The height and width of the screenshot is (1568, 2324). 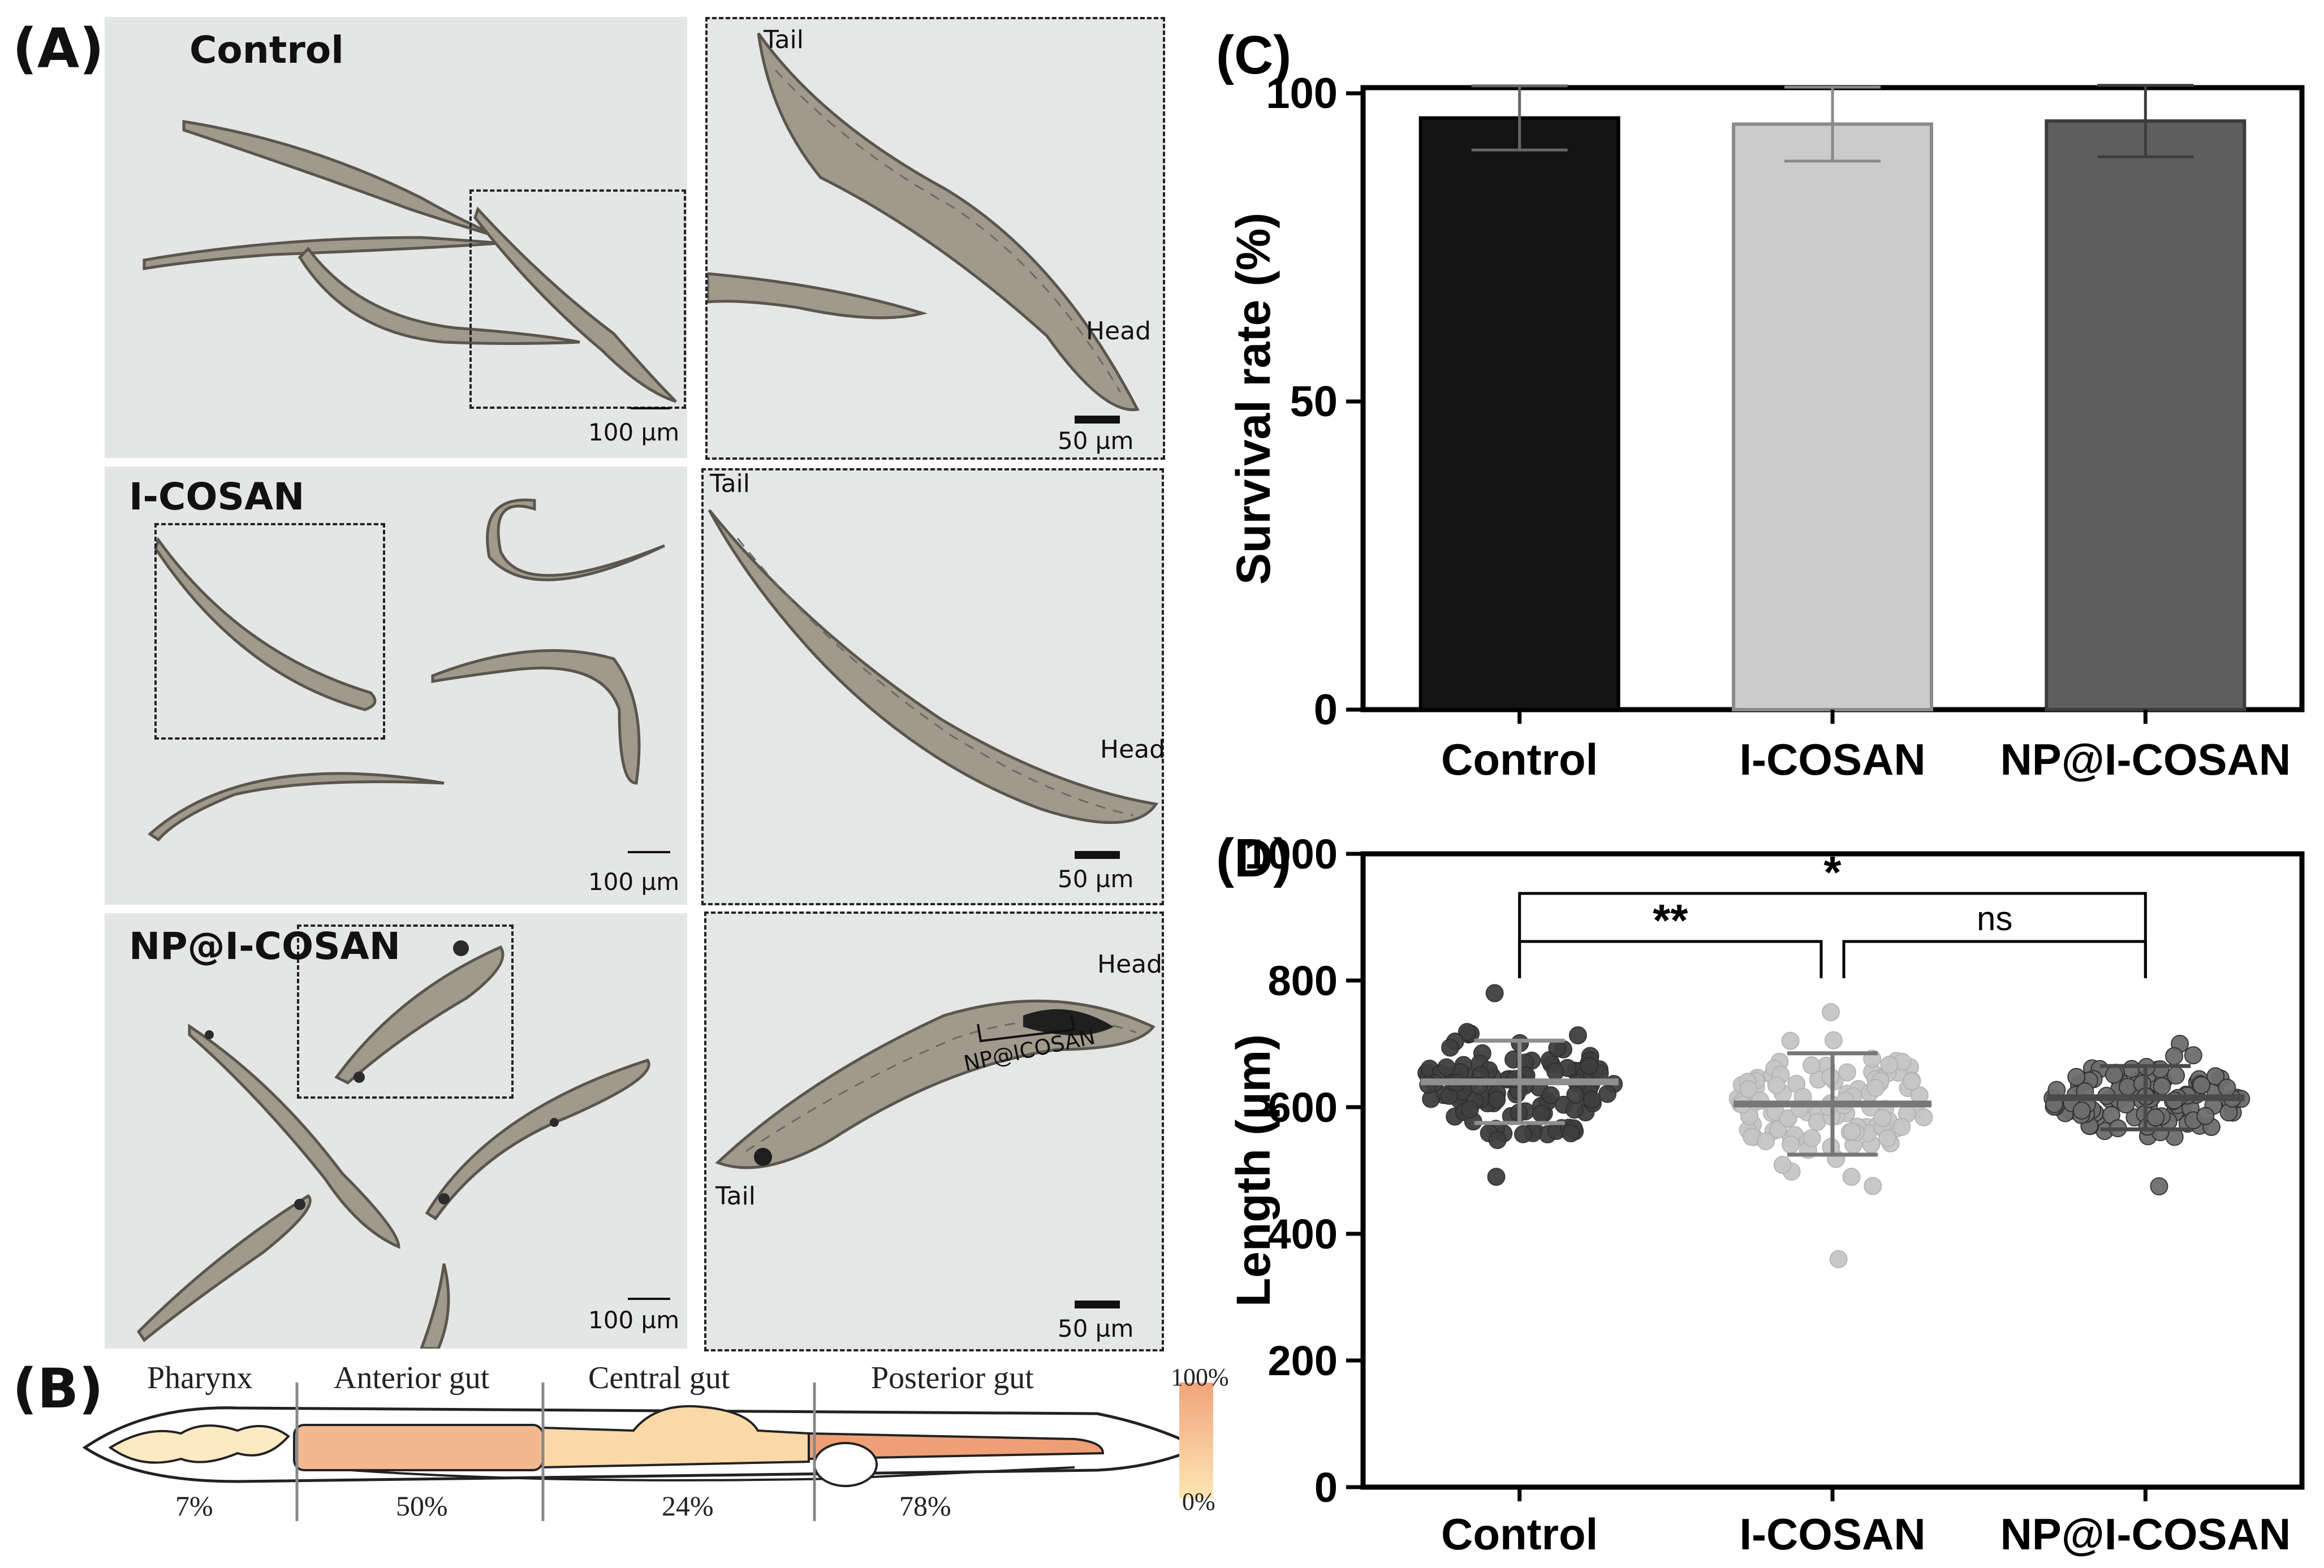 What do you see at coordinates (1291, 854) in the screenshot?
I see `y-tick-label: 1000` at bounding box center [1291, 854].